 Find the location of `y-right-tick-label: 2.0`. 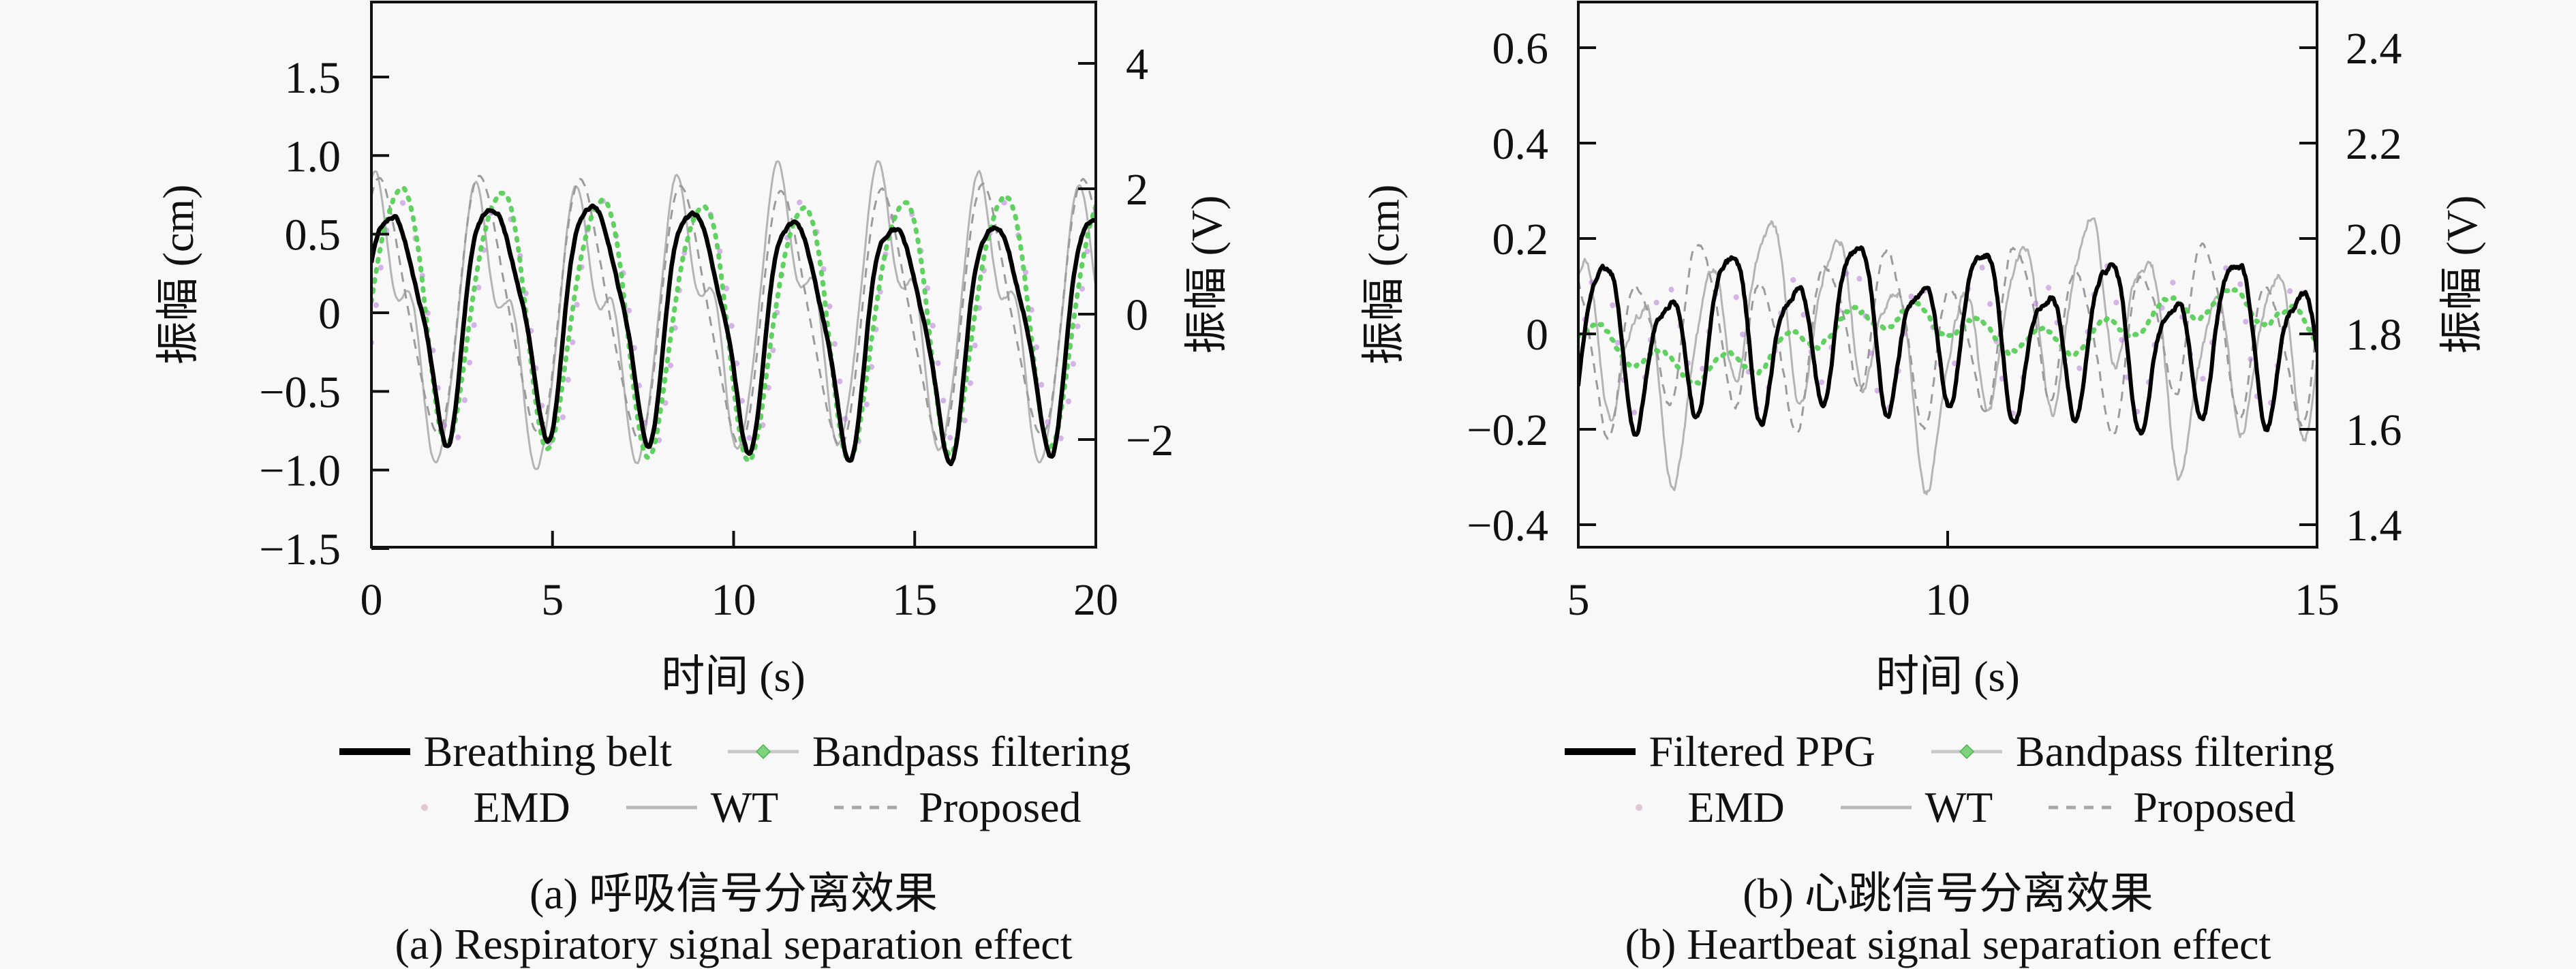

y-right-tick-label: 2.0 is located at coordinates (2374, 239).